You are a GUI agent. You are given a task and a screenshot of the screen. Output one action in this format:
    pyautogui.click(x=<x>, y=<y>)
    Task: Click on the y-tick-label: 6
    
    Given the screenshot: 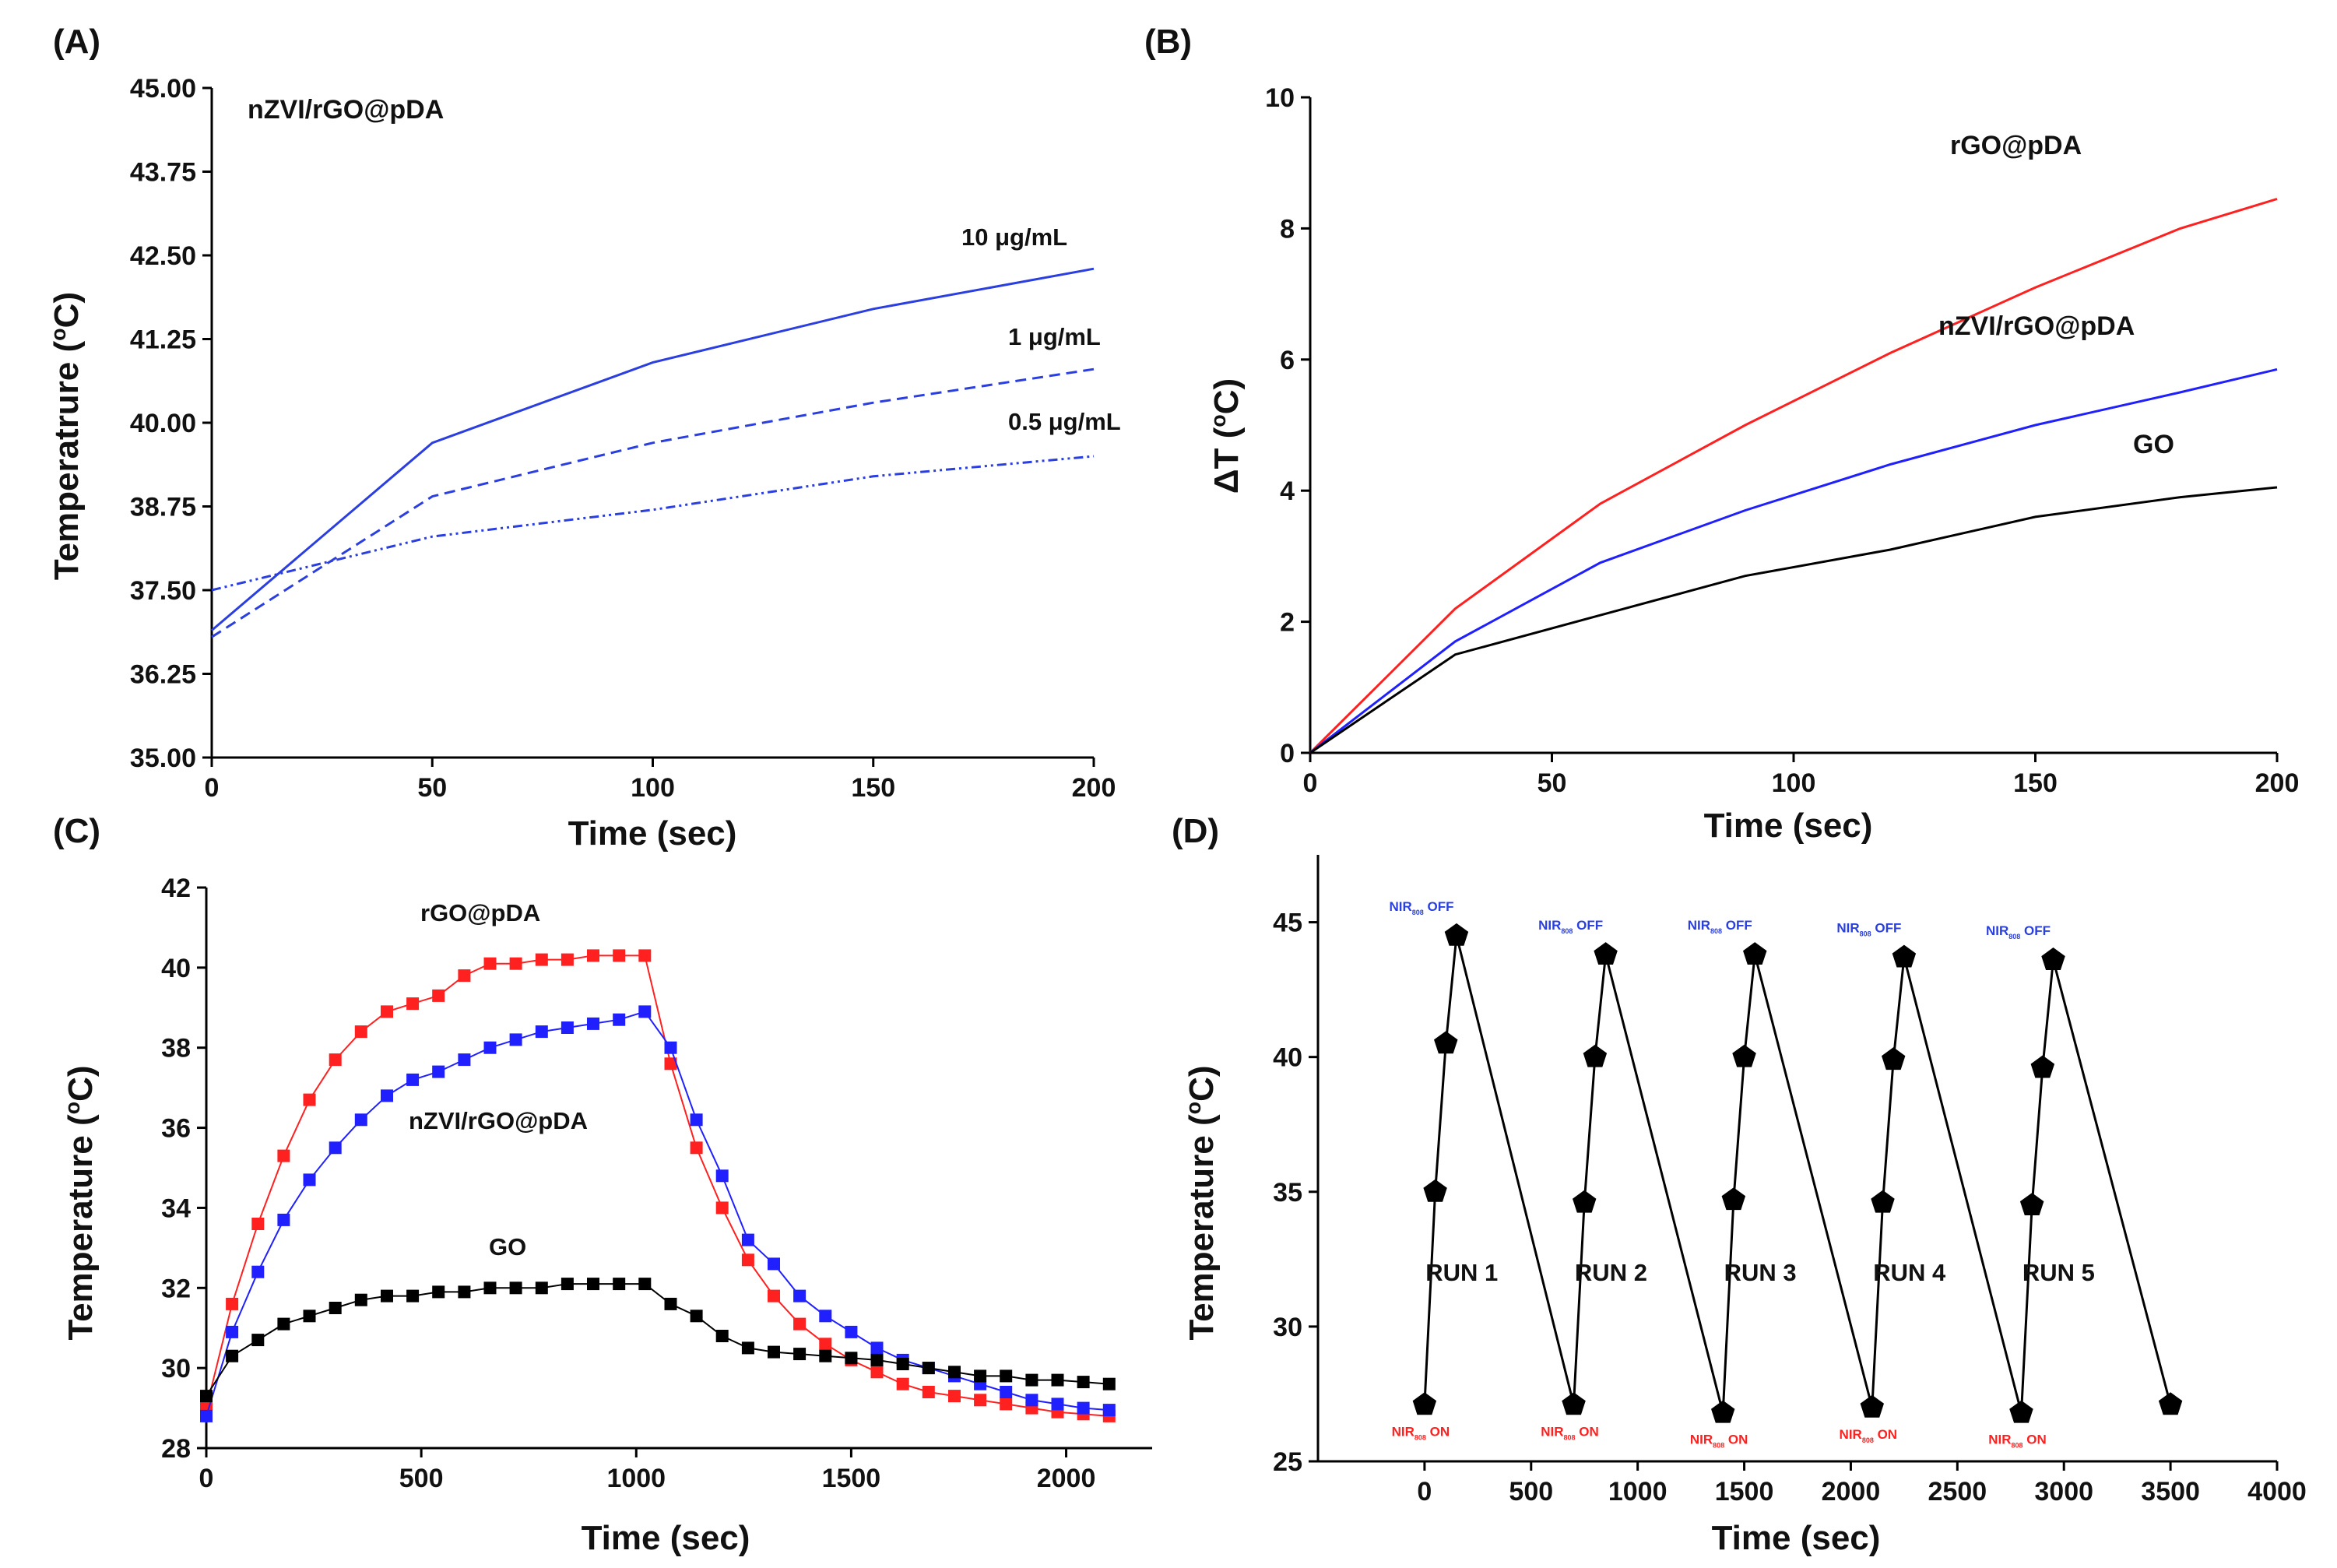 What is the action you would take?
    pyautogui.click(x=1288, y=360)
    